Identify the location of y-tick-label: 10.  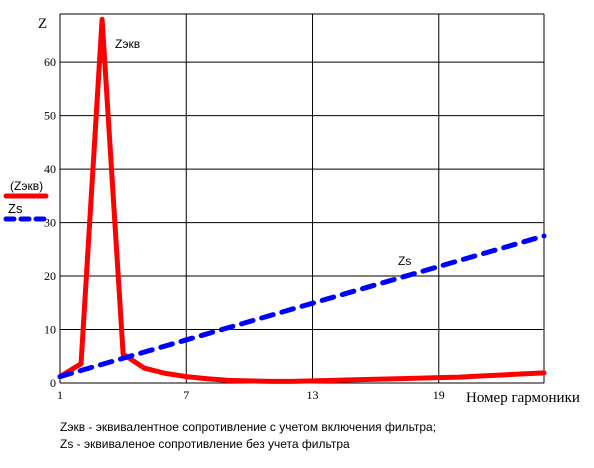
(50, 330).